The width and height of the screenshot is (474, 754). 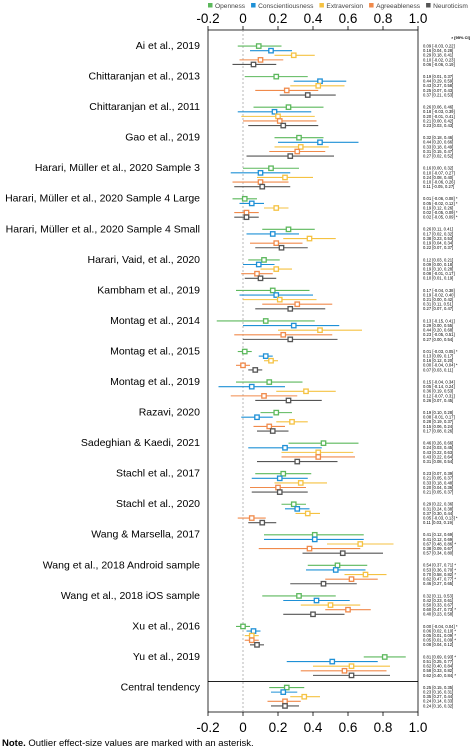 What do you see at coordinates (438, 473) in the screenshot?
I see `ci-value-label: 0.23 [0.07, 0.39]` at bounding box center [438, 473].